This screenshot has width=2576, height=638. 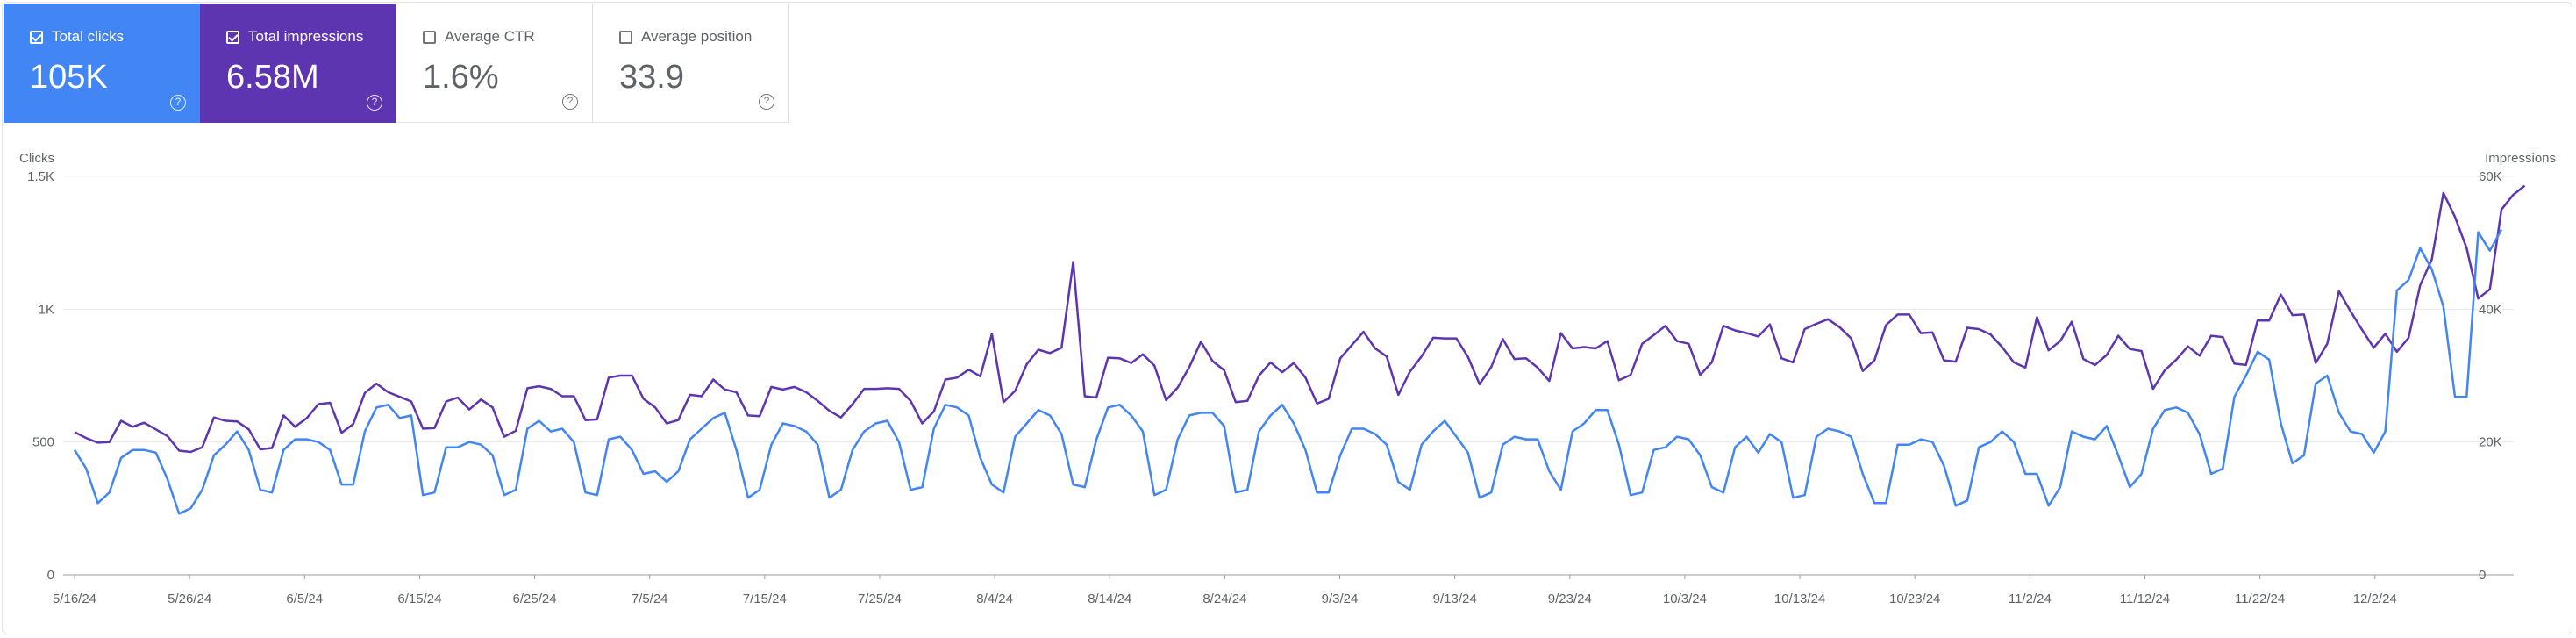 I want to click on x-tick-label: 10/13/24, so click(x=1800, y=598).